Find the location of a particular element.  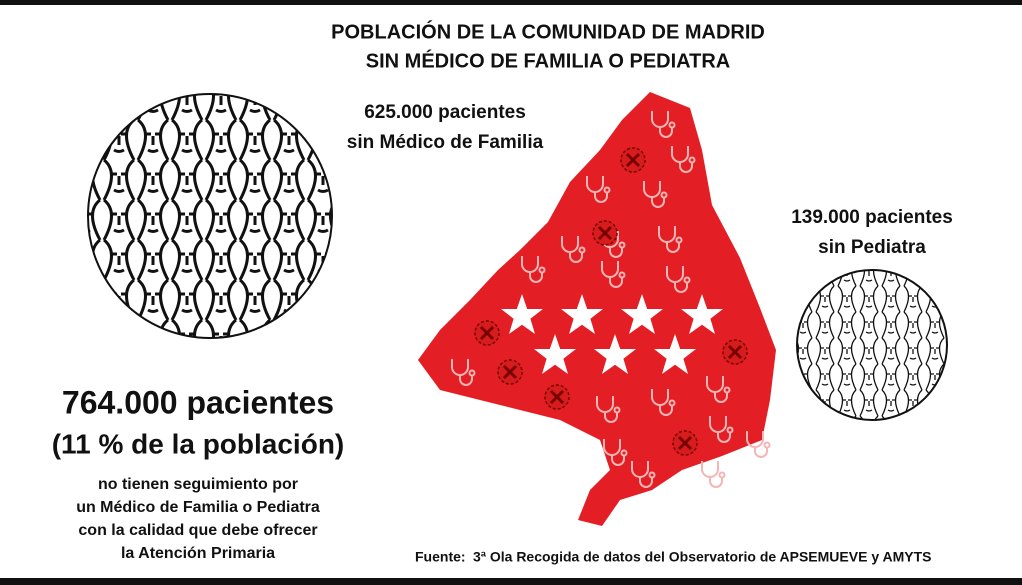

total-share: (11 % de la población) is located at coordinates (198, 443).